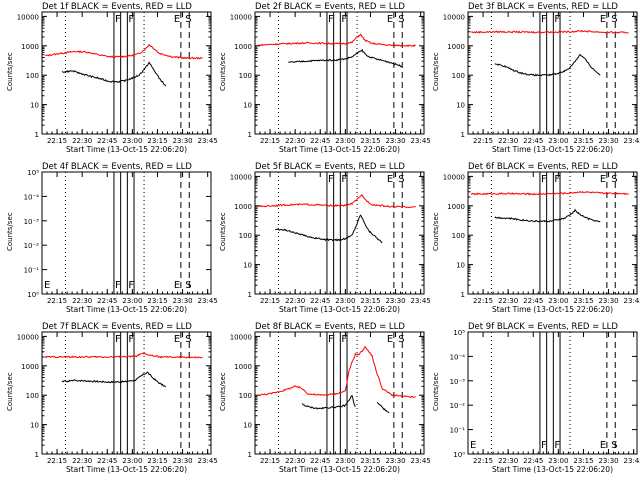  What do you see at coordinates (458, 382) in the screenshot?
I see `y-tick-label: 10⁻³` at bounding box center [458, 382].